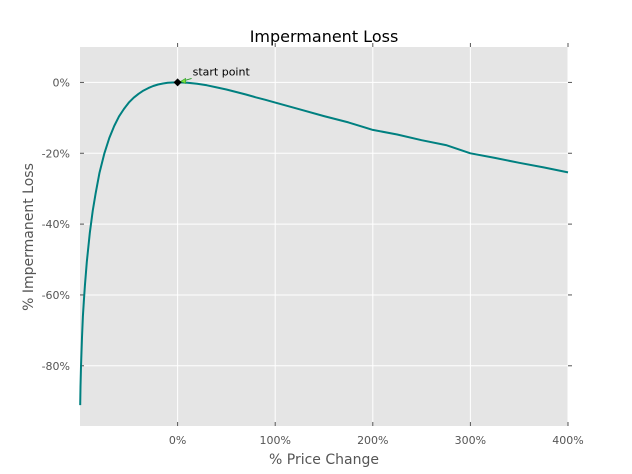 The height and width of the screenshot is (474, 632). I want to click on annotation-arrowhead, so click(182, 80).